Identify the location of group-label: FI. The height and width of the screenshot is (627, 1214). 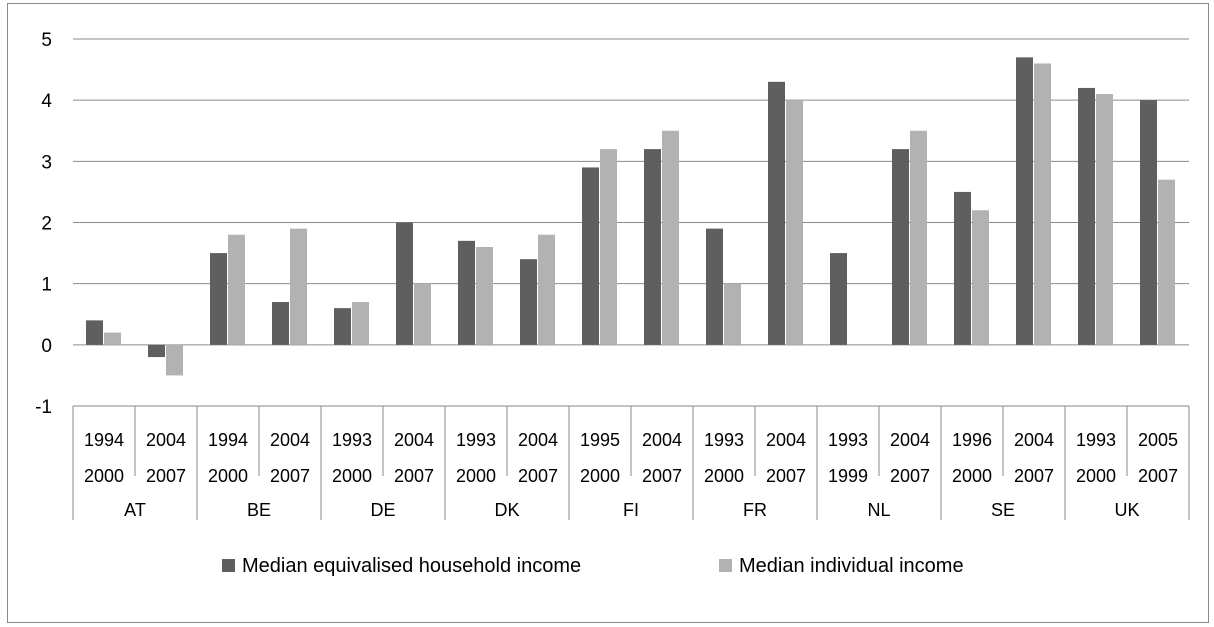
(631, 510).